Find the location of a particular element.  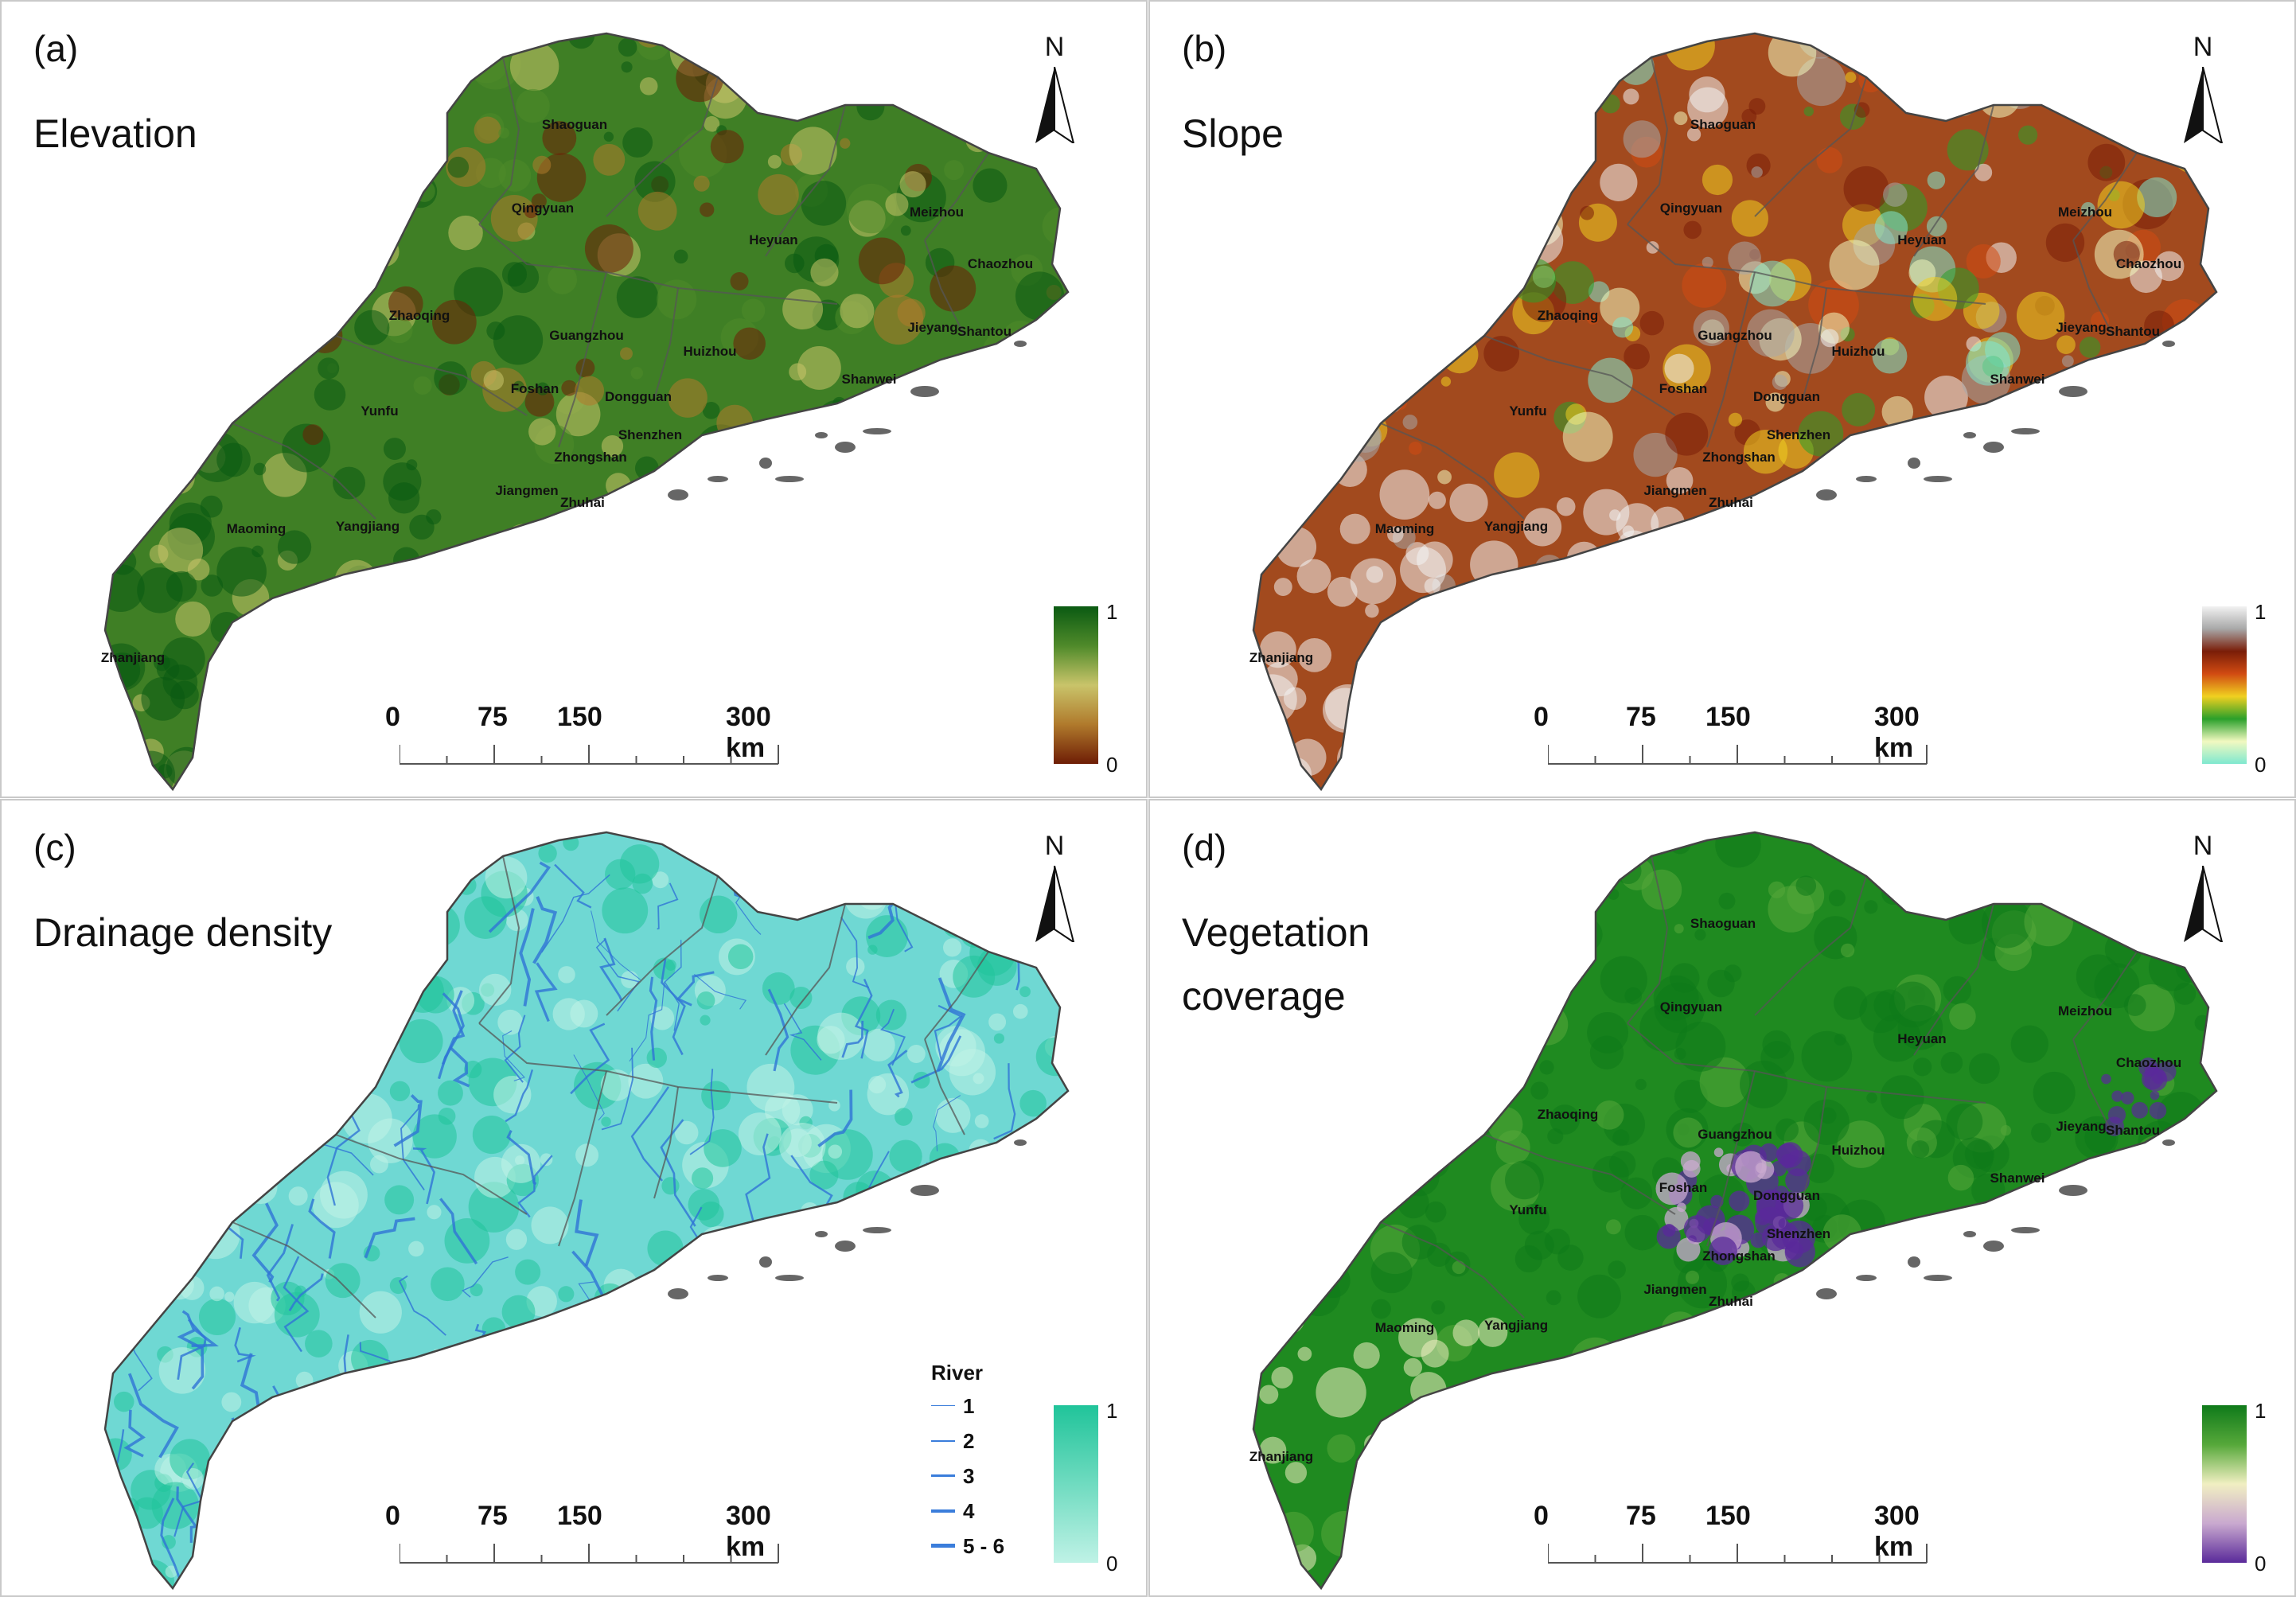

river-legend-item: 4 is located at coordinates (983, 1511).